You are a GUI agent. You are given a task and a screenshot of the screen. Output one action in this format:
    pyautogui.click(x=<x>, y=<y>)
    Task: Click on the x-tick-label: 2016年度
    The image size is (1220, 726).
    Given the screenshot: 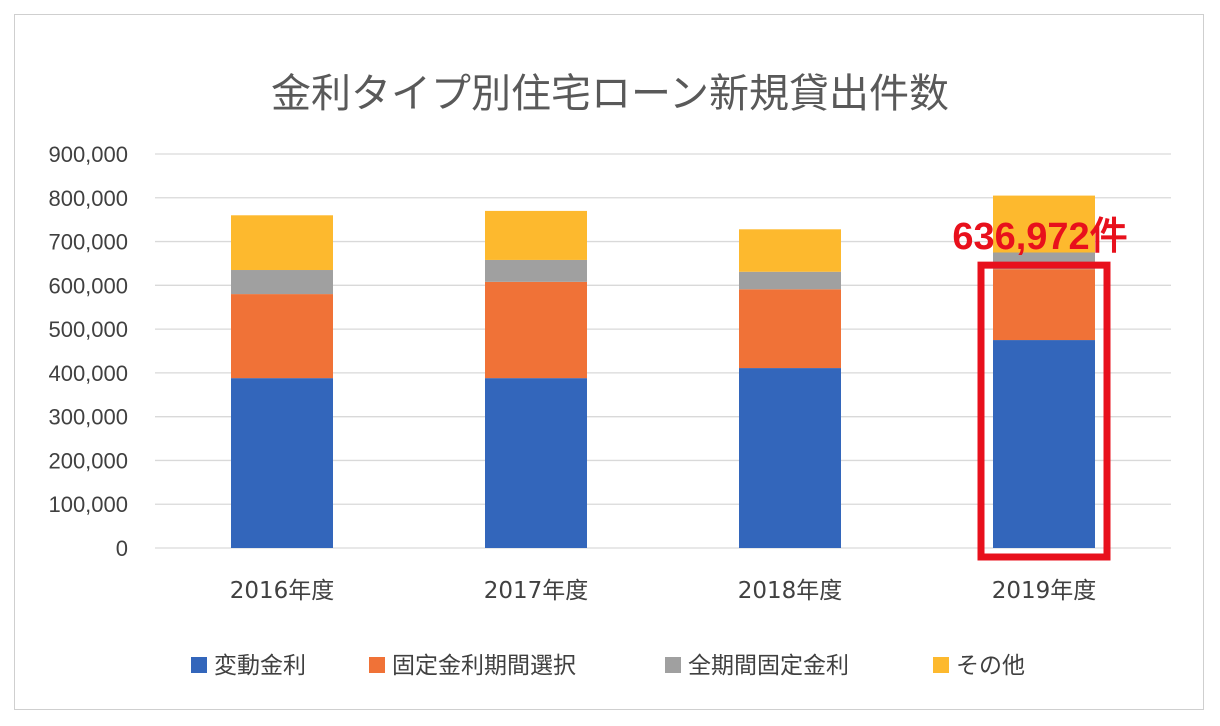 What is the action you would take?
    pyautogui.click(x=282, y=591)
    